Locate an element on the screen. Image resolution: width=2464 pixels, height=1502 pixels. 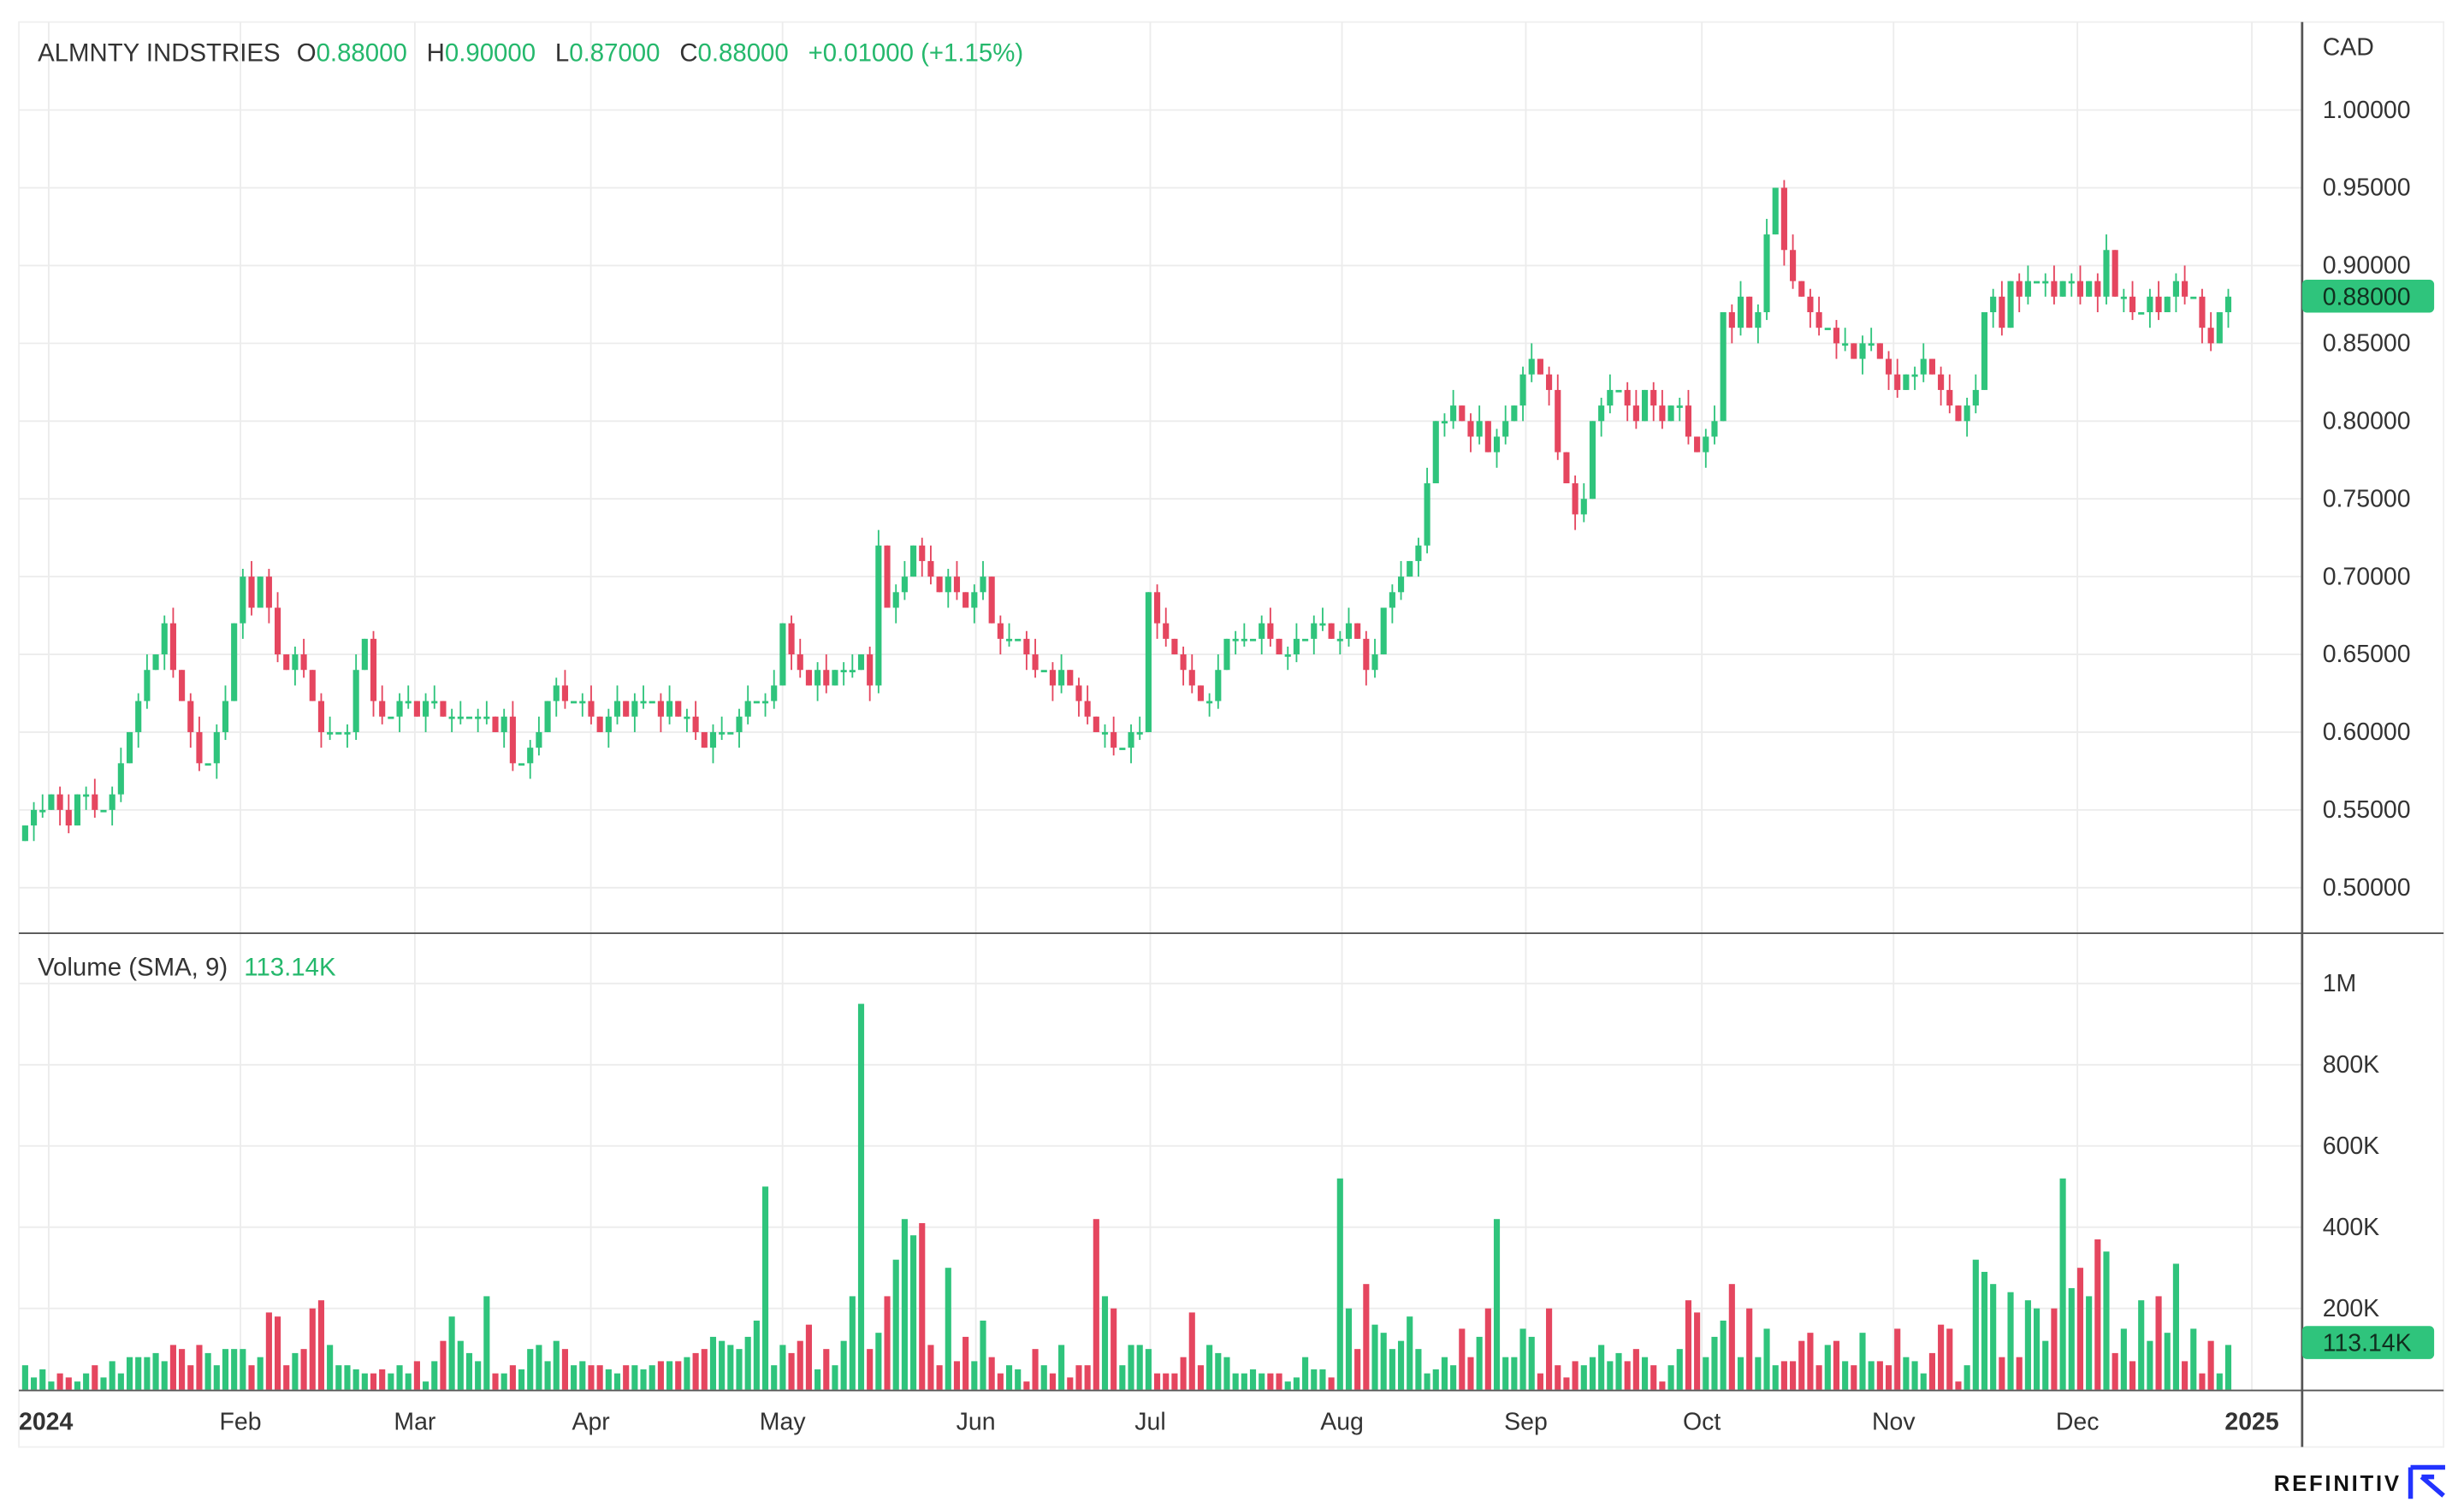
volume-sma-value: 113.14K is located at coordinates (290, 968).